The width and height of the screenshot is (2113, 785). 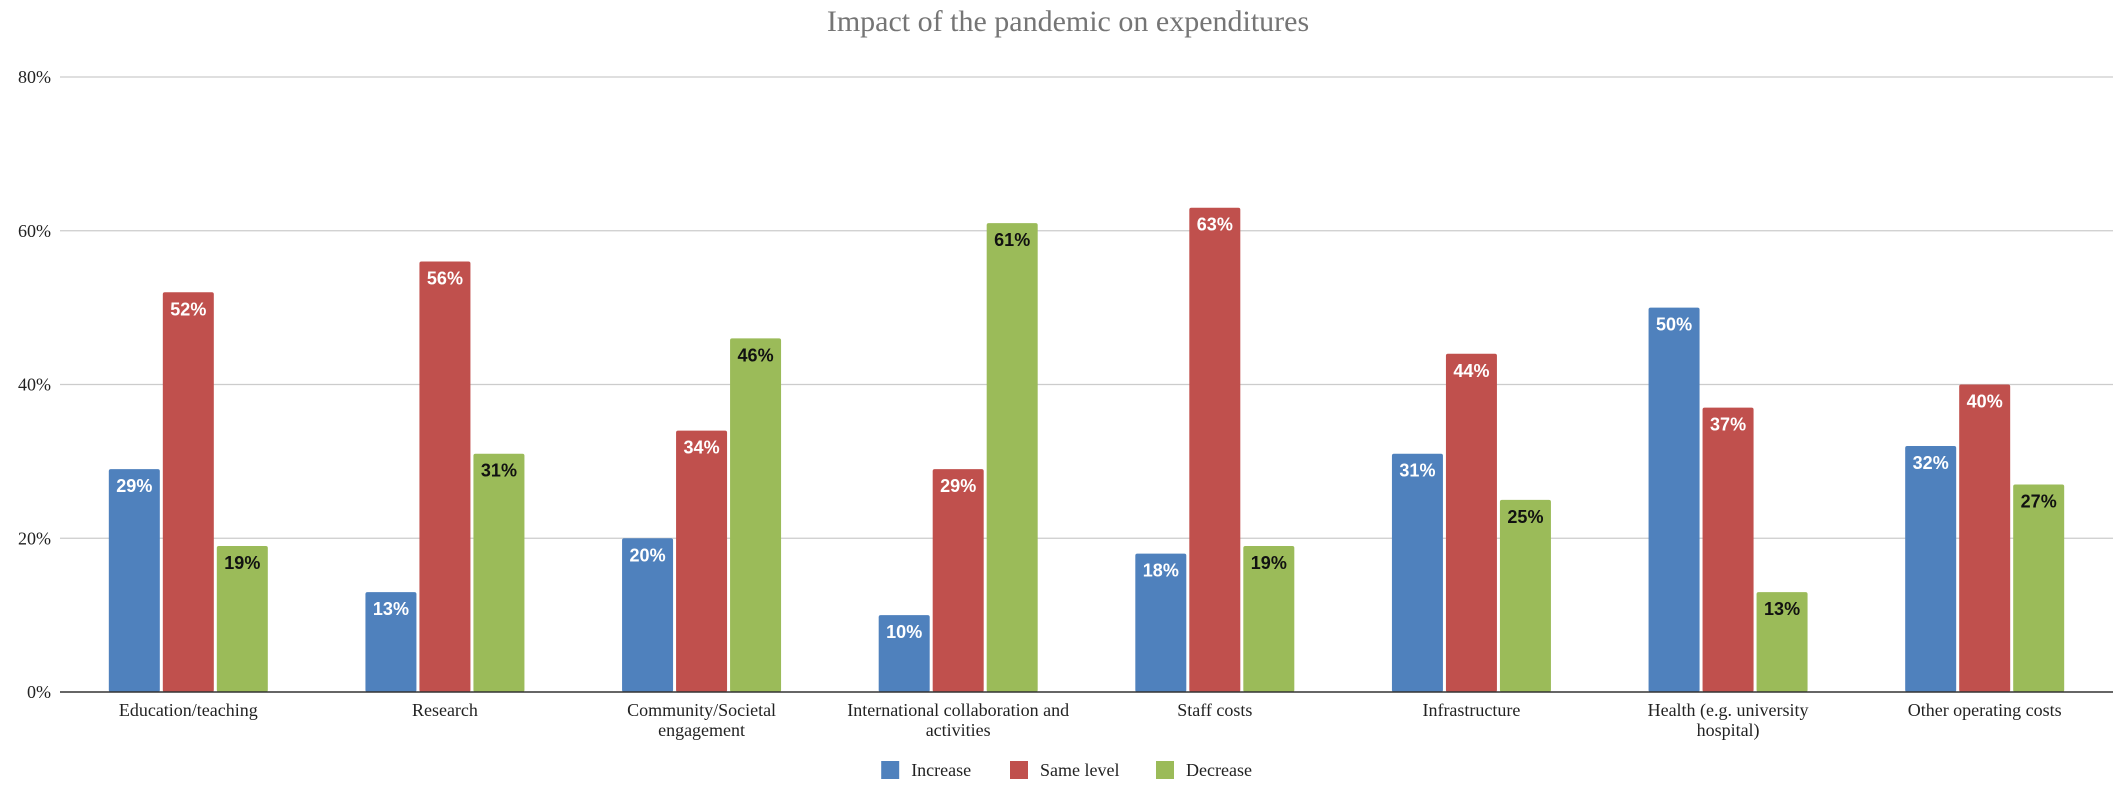 I want to click on y-axis-ticks: 0% 20% 40% 60% 80%, so click(x=34, y=384).